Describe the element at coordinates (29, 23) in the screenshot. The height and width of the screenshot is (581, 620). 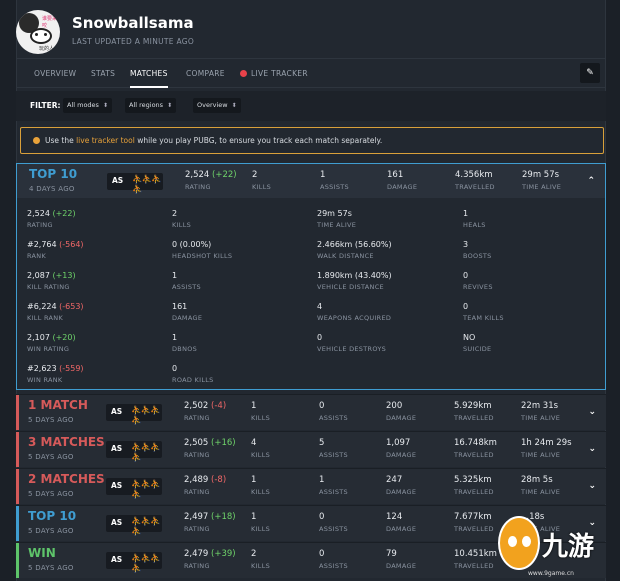
I see `avatar-hood` at that location.